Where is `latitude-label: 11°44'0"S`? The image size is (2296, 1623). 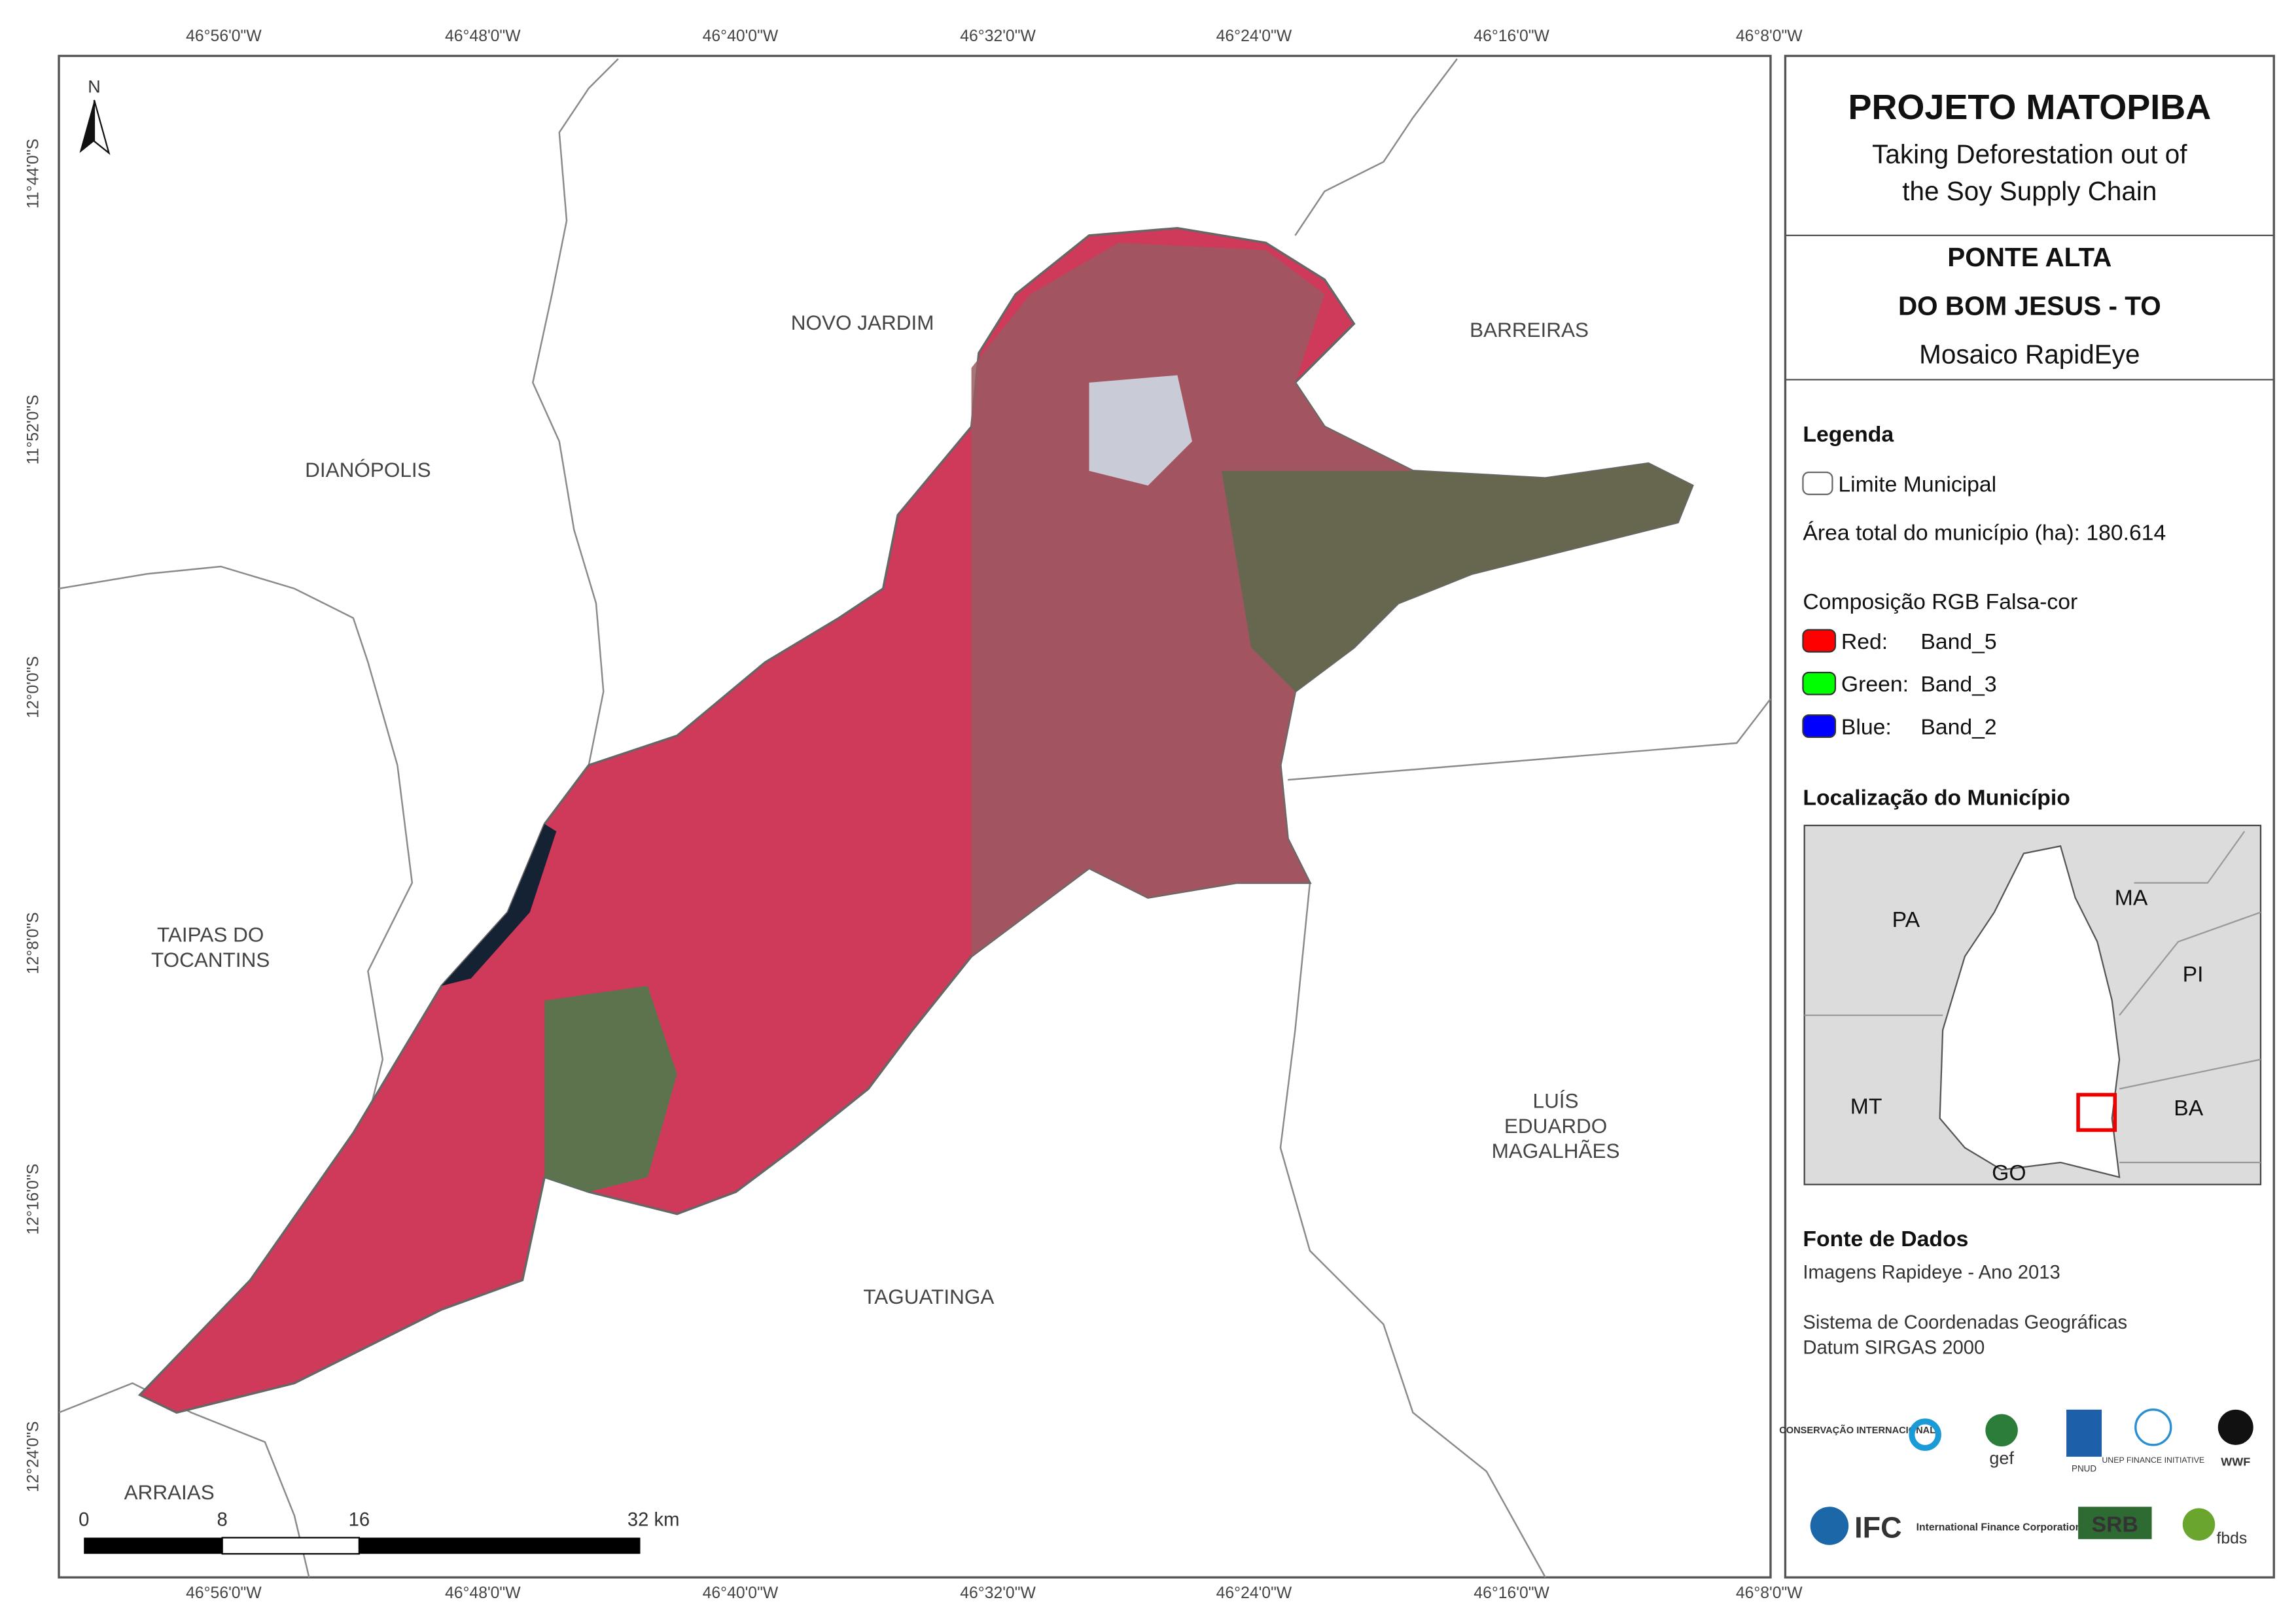 latitude-label: 11°44'0"S is located at coordinates (34, 174).